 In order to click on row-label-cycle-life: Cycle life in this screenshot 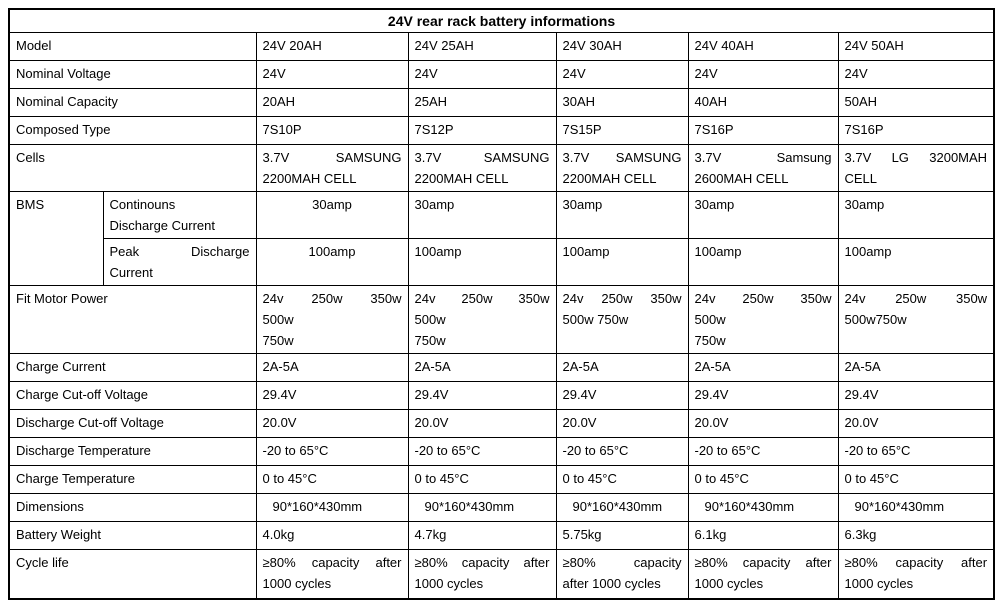, I will do `click(132, 574)`.